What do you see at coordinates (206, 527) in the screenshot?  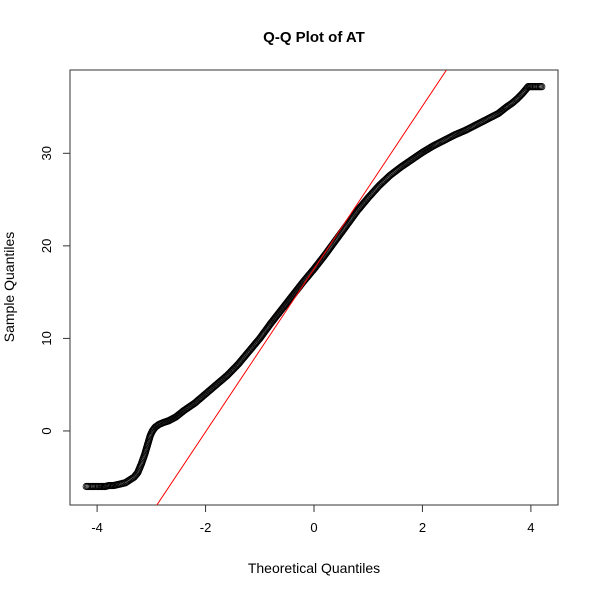 I see `x-tick-label: -2` at bounding box center [206, 527].